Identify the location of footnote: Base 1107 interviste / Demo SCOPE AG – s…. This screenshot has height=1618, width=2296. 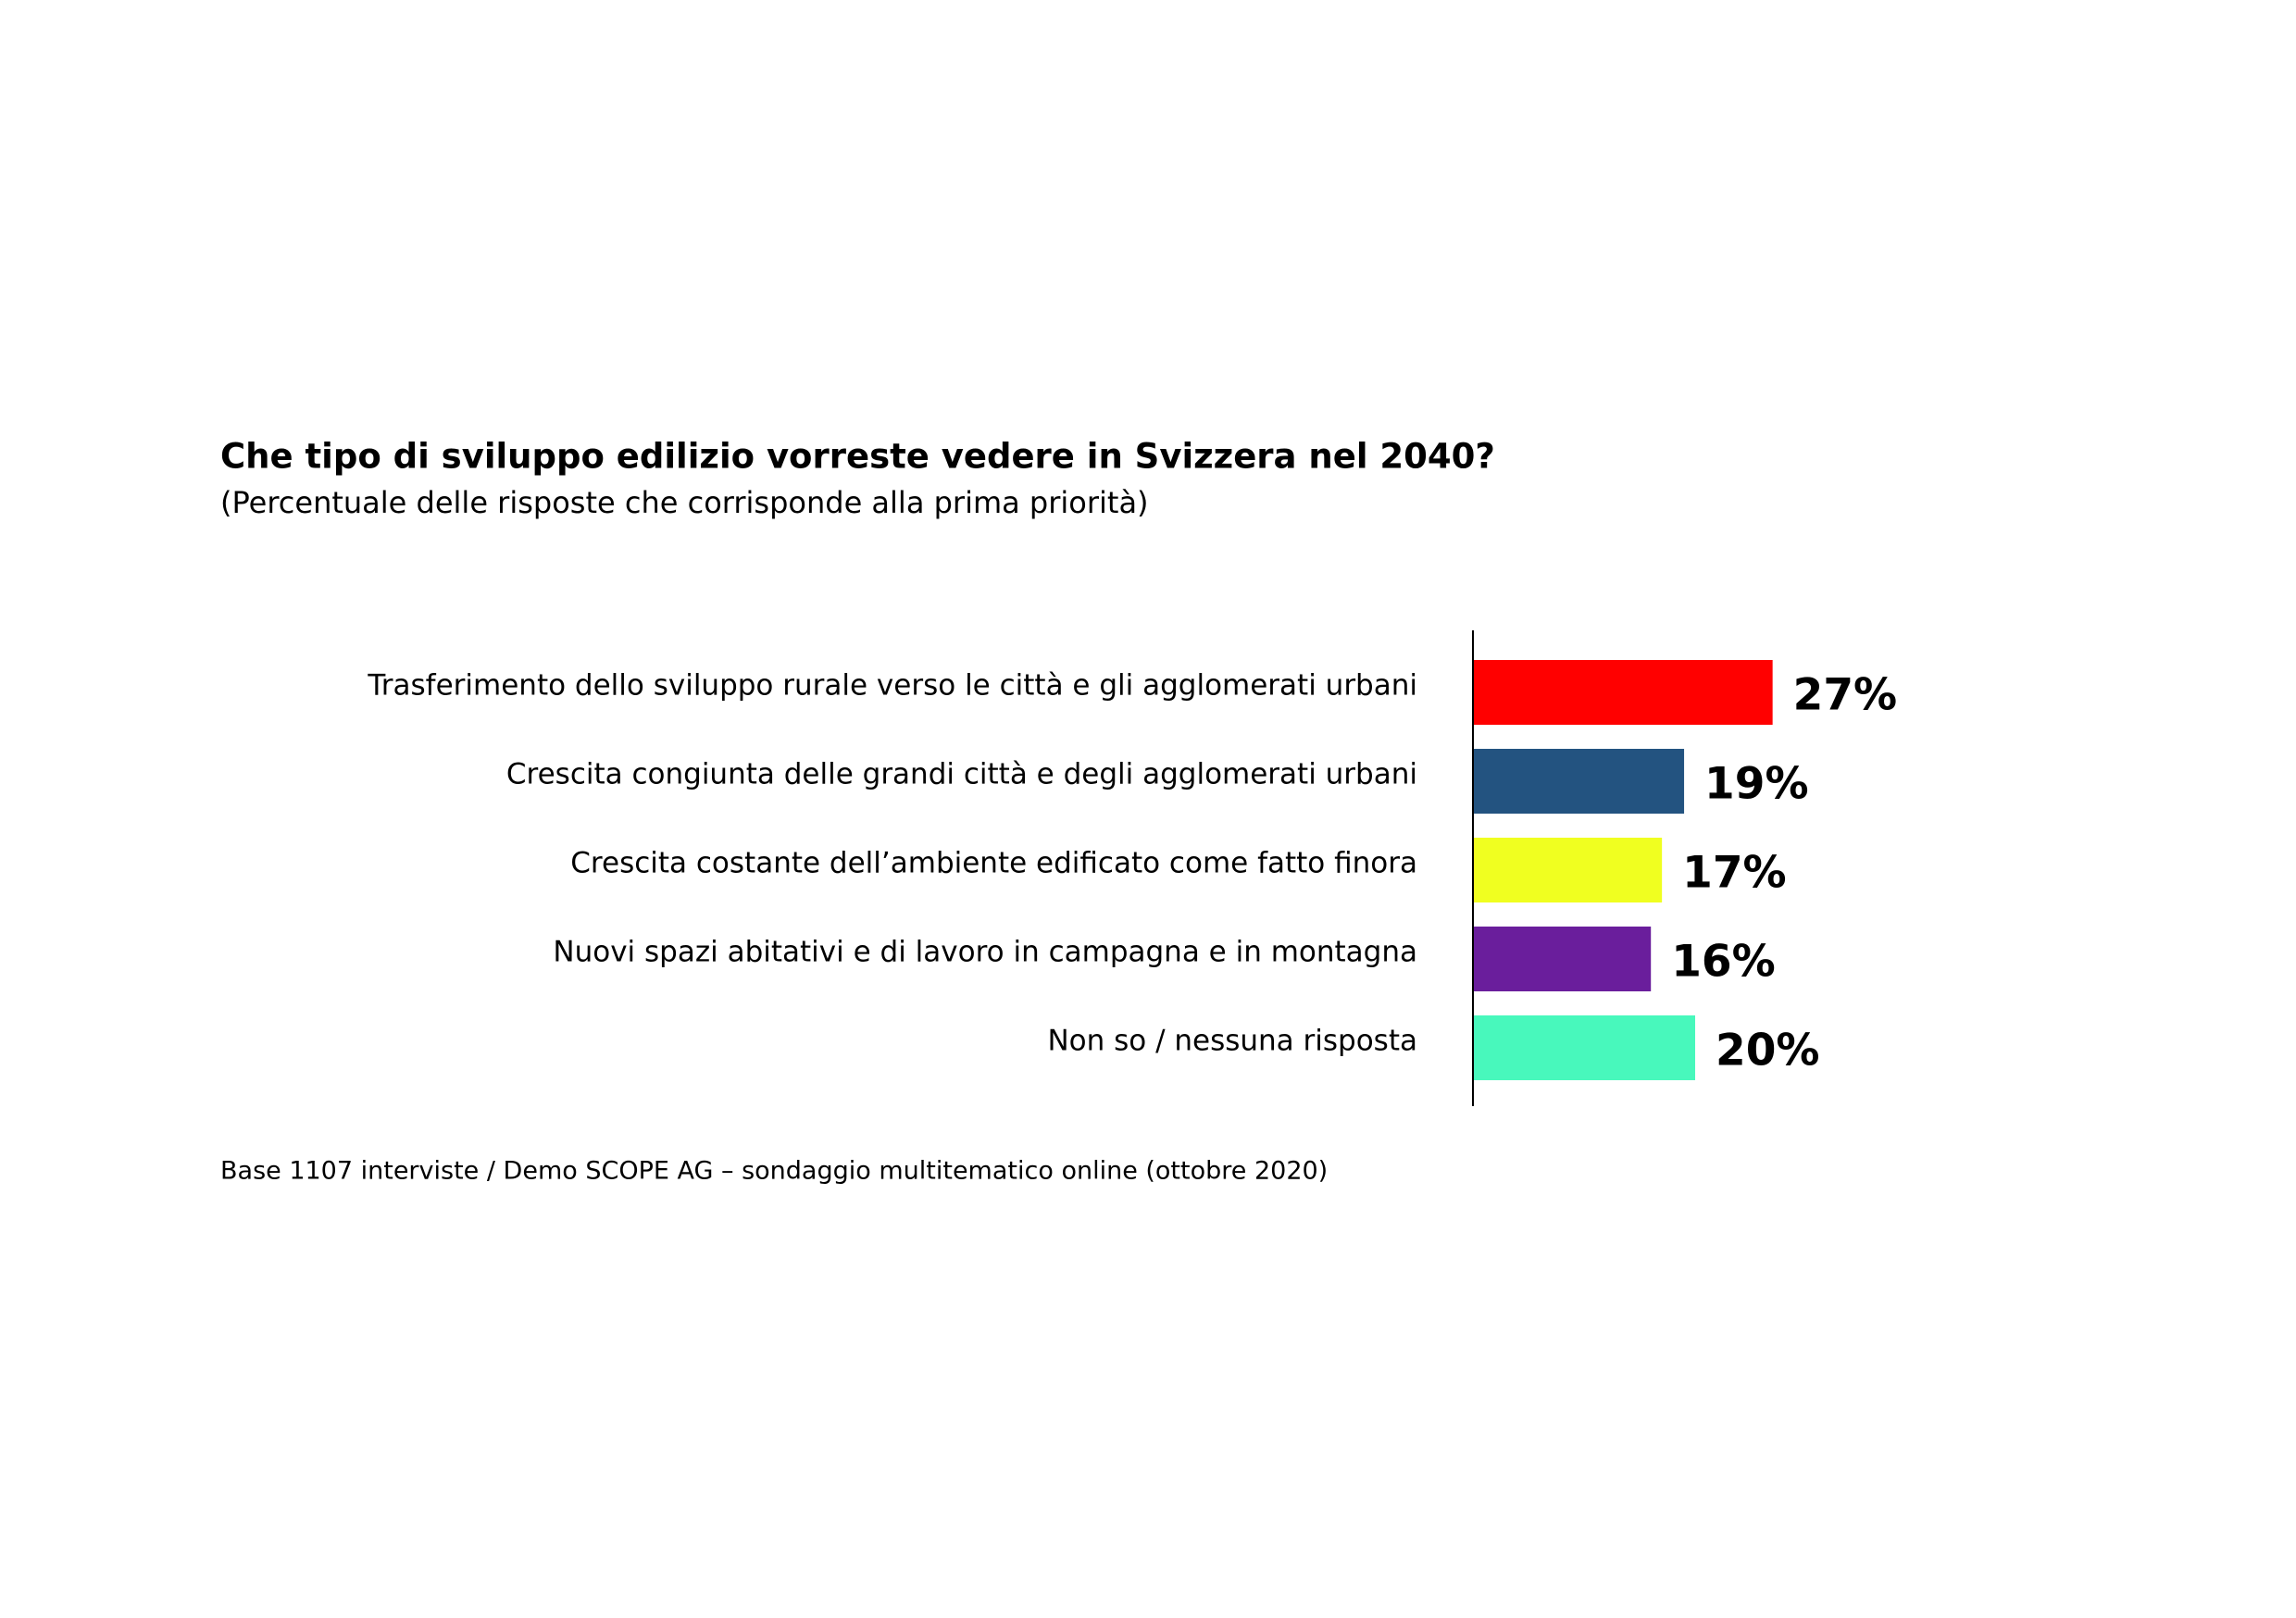
(774, 1171).